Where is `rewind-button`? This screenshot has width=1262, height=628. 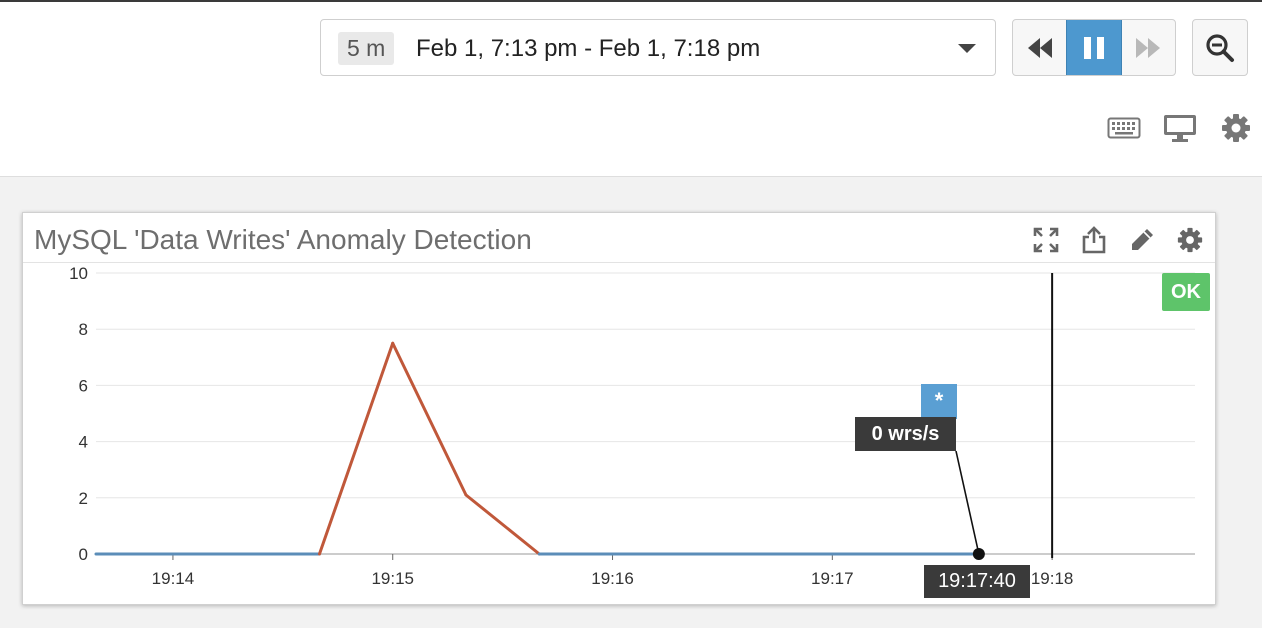 rewind-button is located at coordinates (1039, 47).